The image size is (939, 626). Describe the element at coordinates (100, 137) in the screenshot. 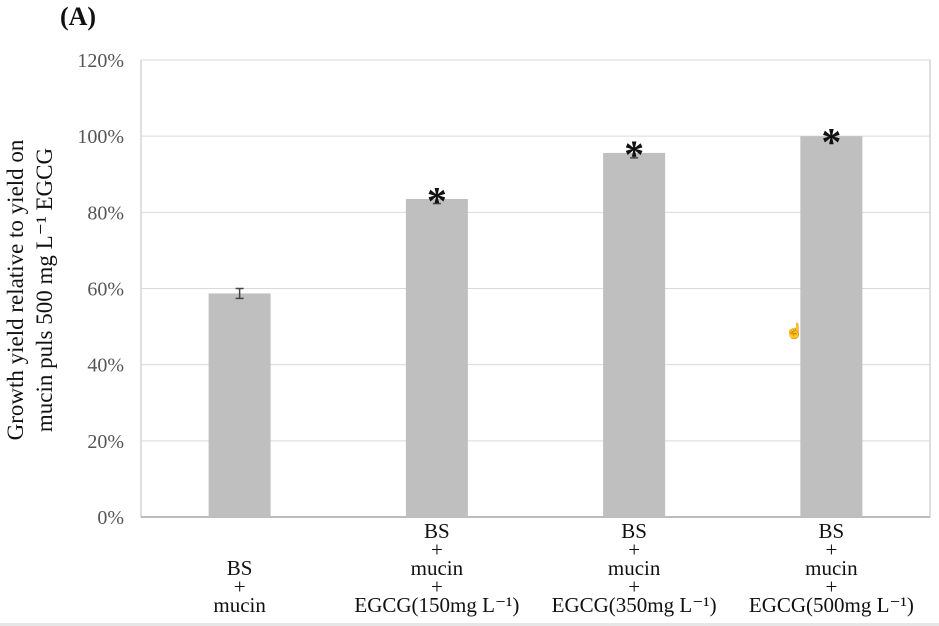

I see `y-tick-label: 100%` at that location.